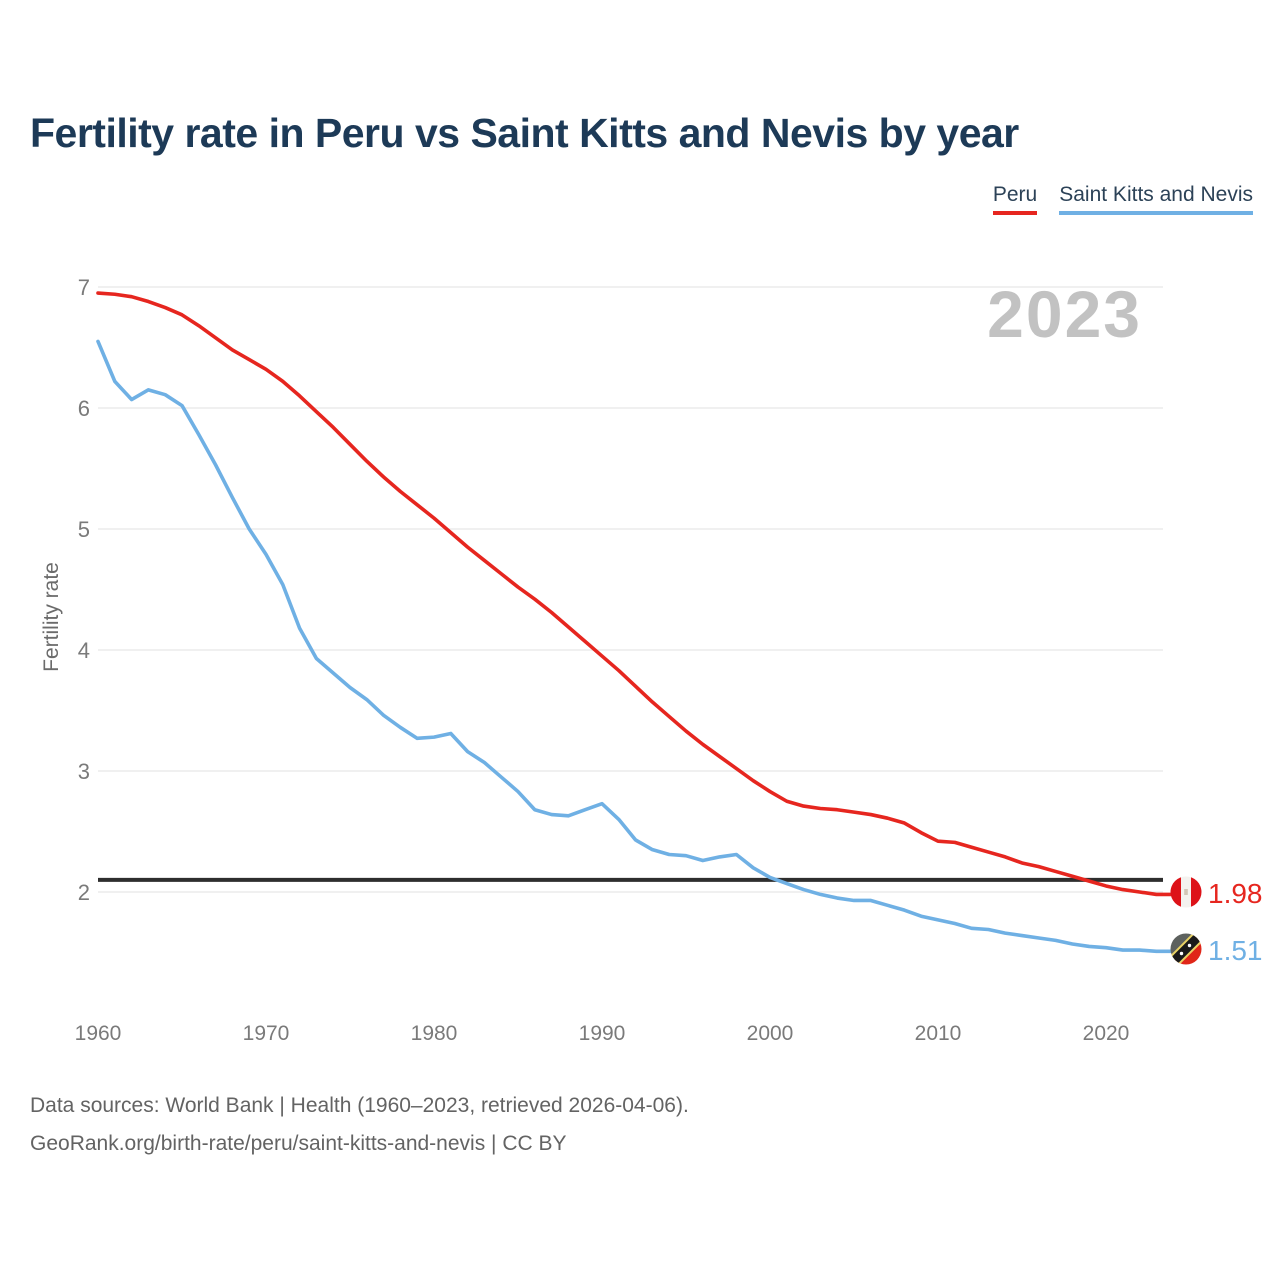 Image resolution: width=1280 pixels, height=1280 pixels. Describe the element at coordinates (434, 1033) in the screenshot. I see `x-tick-label-1980: 1980` at that location.